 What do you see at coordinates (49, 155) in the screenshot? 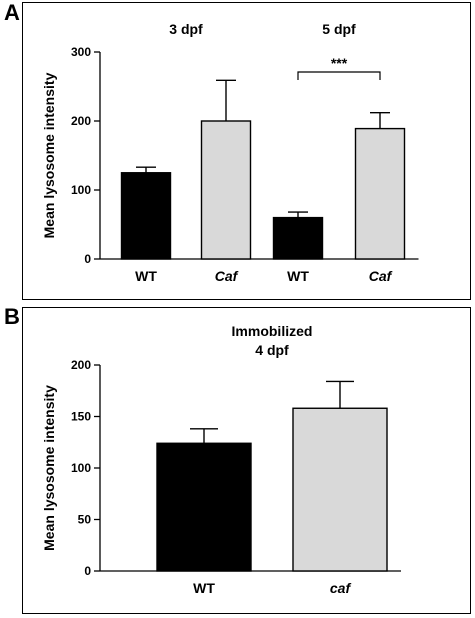
I see `panel-a-y-axis-title: Mean lysosome intensity` at bounding box center [49, 155].